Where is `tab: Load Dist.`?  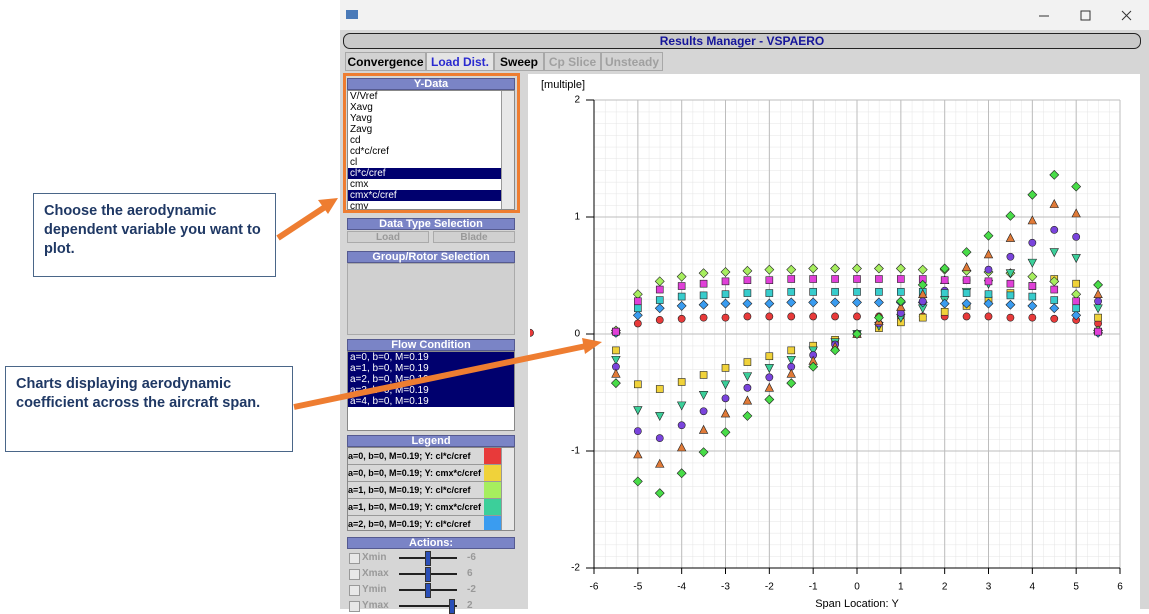 tab: Load Dist. is located at coordinates (460, 61).